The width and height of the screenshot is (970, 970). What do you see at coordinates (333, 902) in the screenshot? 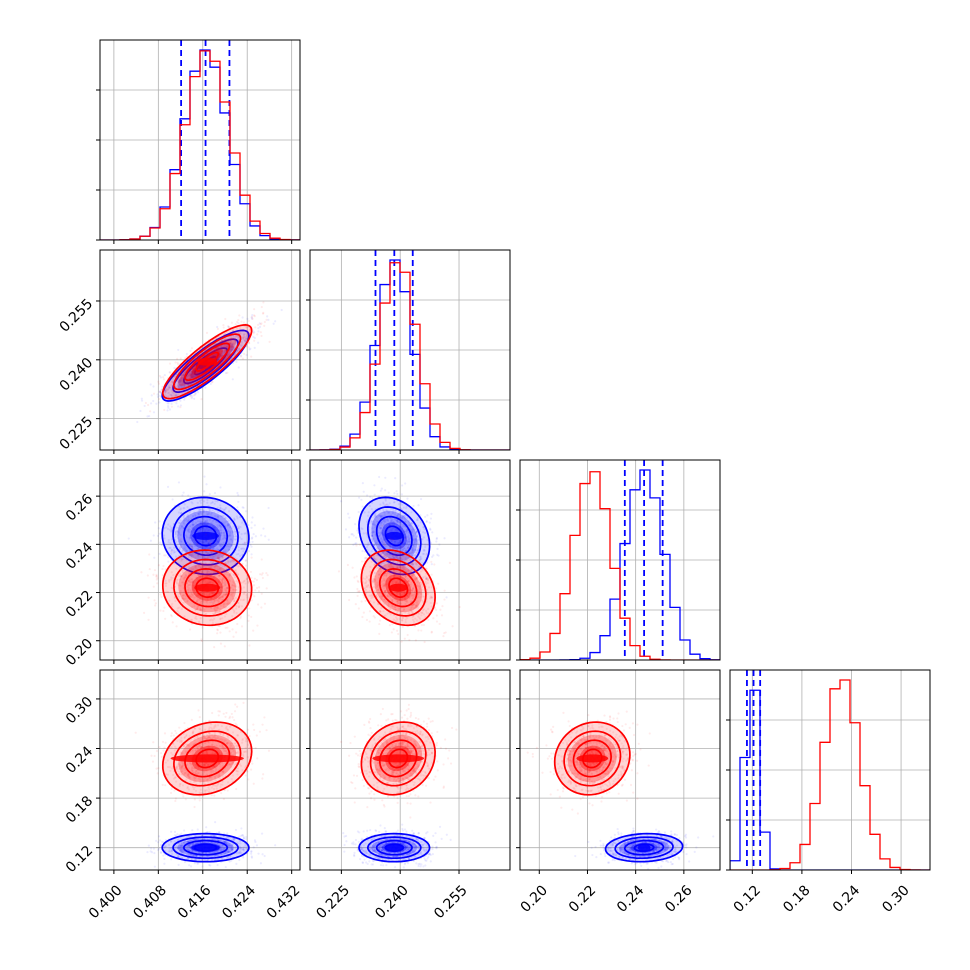
I see `x-tick-label: 0.225` at bounding box center [333, 902].